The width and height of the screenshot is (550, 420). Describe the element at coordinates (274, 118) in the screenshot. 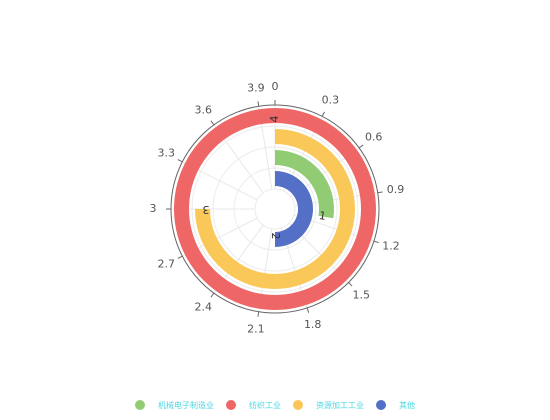

I see `bar-value-label: 4` at that location.